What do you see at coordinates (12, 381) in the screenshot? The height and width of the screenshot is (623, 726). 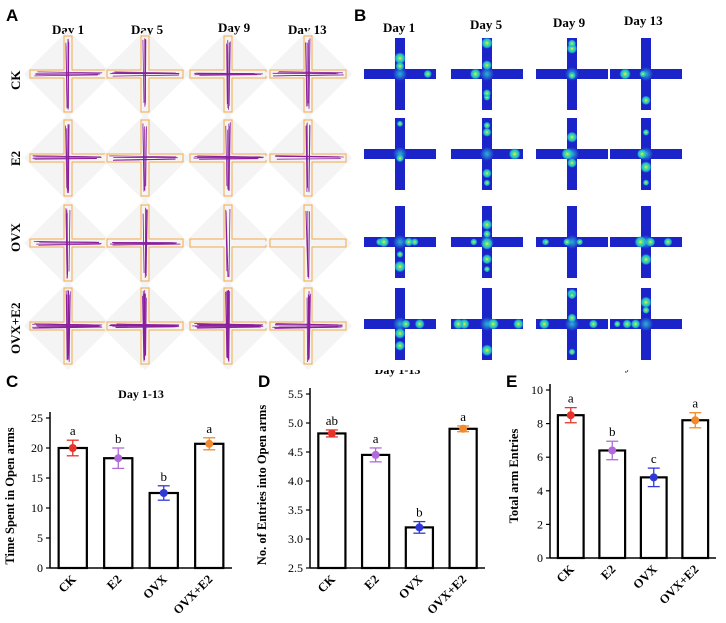 I see `panel-letter-c: C` at bounding box center [12, 381].